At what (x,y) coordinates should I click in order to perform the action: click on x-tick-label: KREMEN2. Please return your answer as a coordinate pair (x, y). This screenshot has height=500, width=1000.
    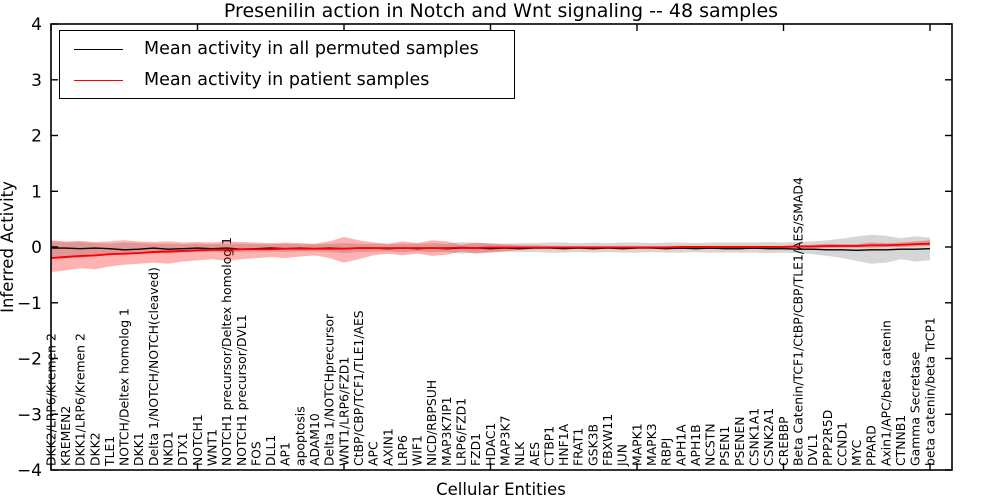
    Looking at the image, I should click on (65, 436).